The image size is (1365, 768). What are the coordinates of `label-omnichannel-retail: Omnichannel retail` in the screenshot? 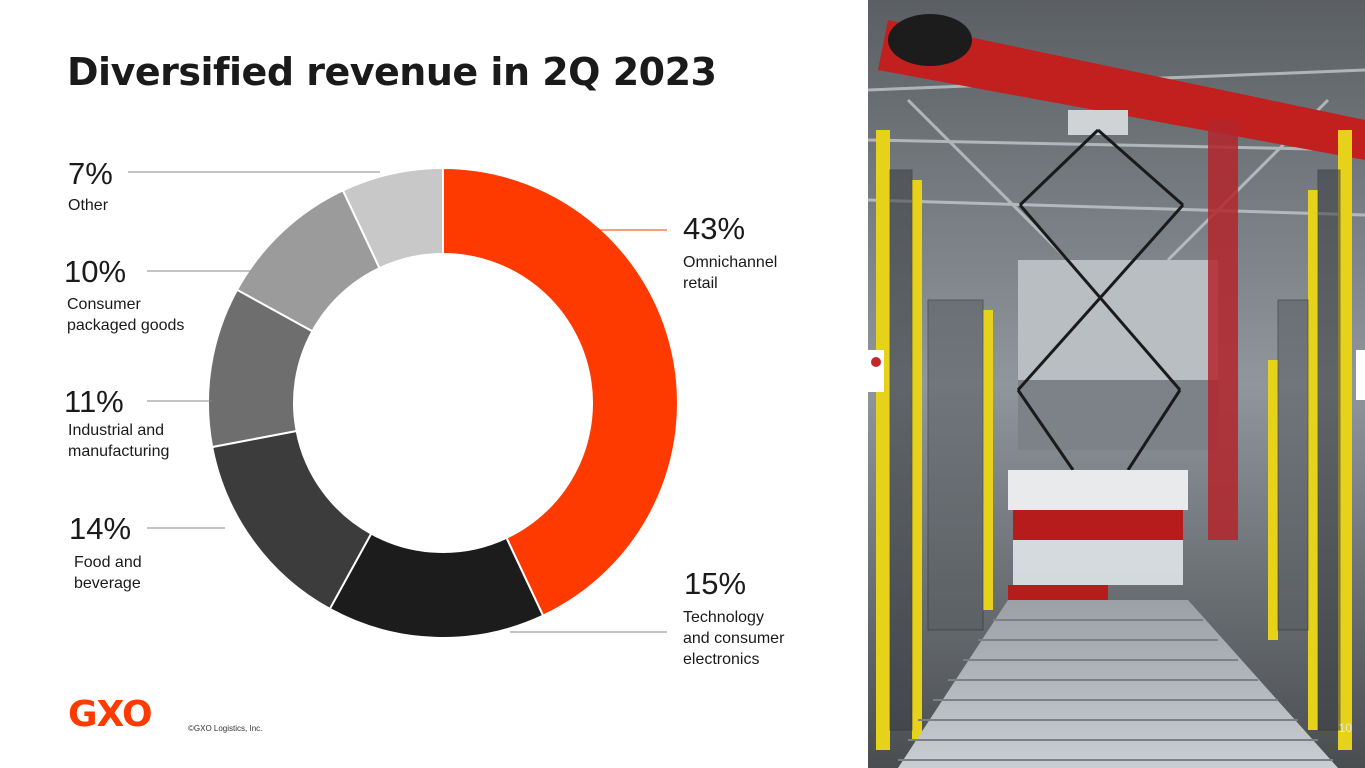 It's located at (730, 273).